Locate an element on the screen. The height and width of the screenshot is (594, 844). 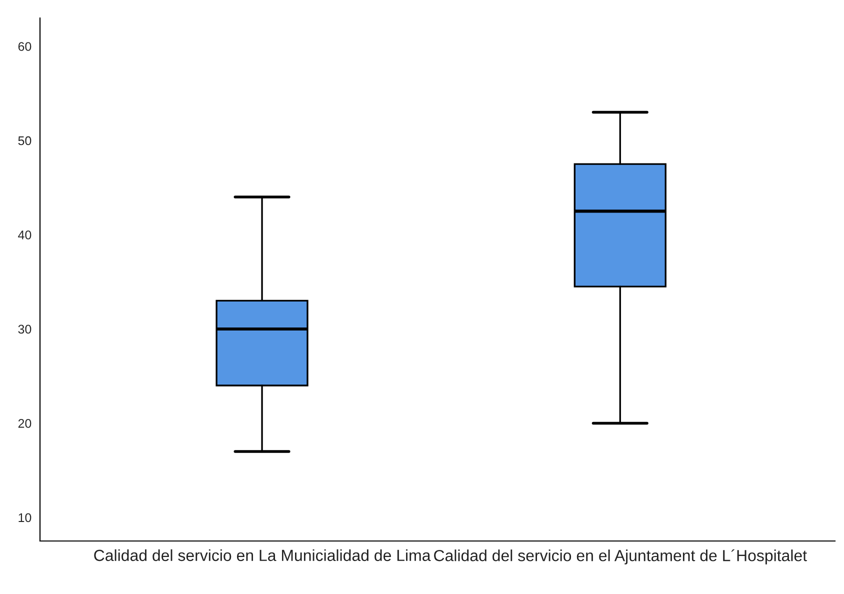
y-tick-label: 50 is located at coordinates (25, 141).